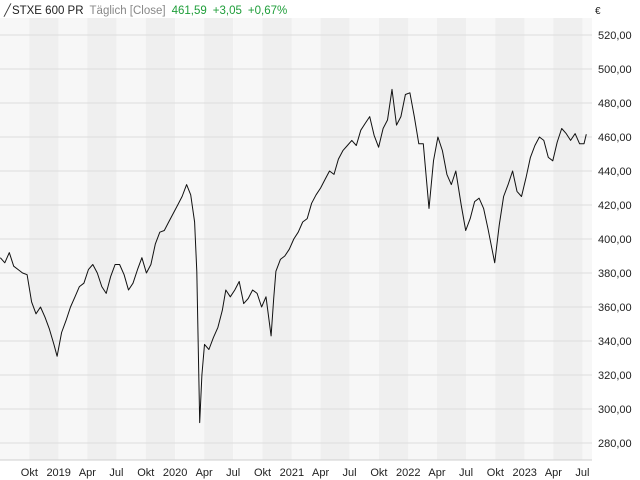  What do you see at coordinates (267, 11) in the screenshot?
I see `legend-change-pct: +0,67%` at bounding box center [267, 11].